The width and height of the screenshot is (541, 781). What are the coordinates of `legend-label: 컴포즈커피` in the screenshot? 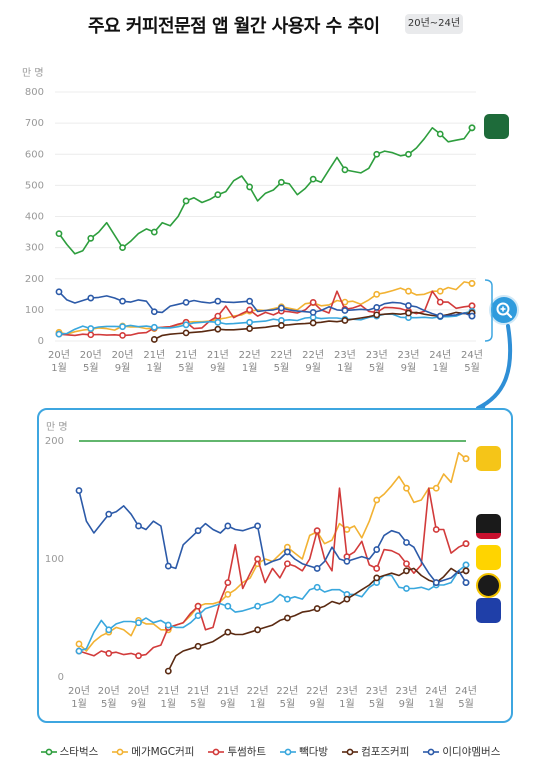 It's located at (385, 752).